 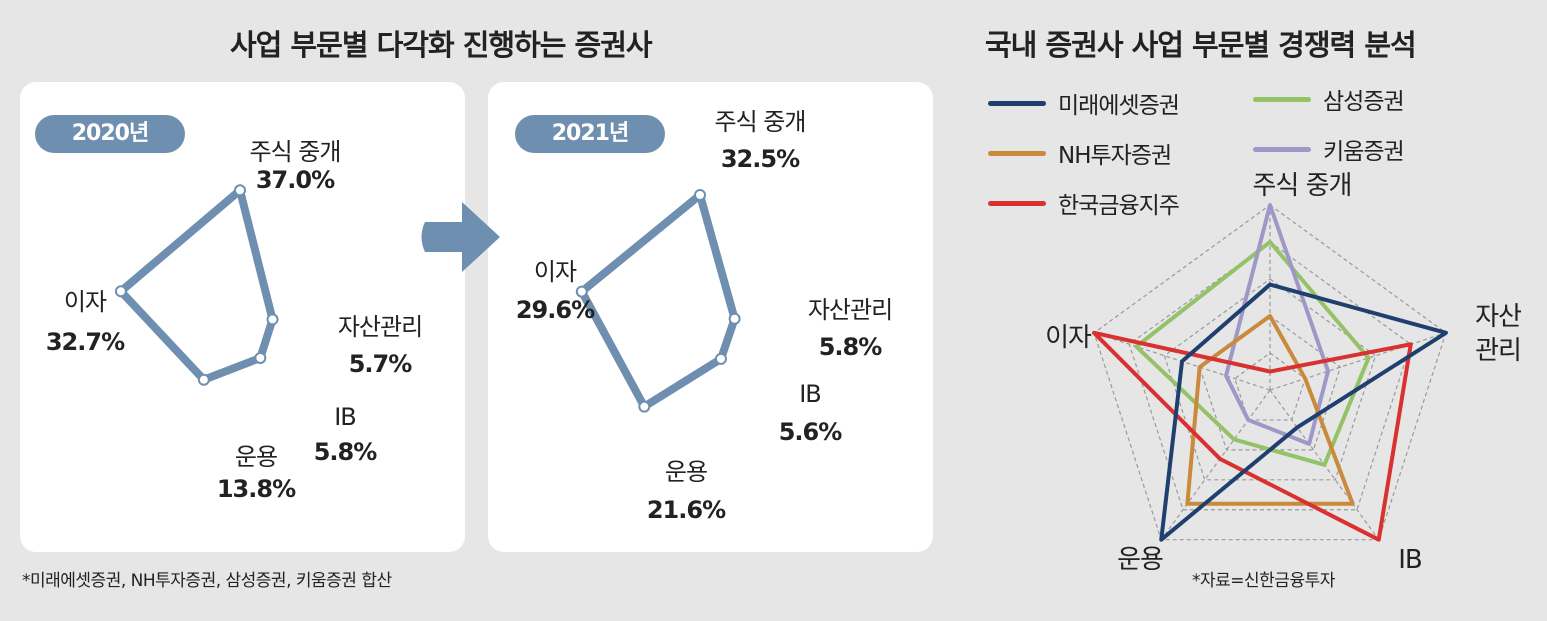 I want to click on axis-label-ib: IB, so click(x=1410, y=560).